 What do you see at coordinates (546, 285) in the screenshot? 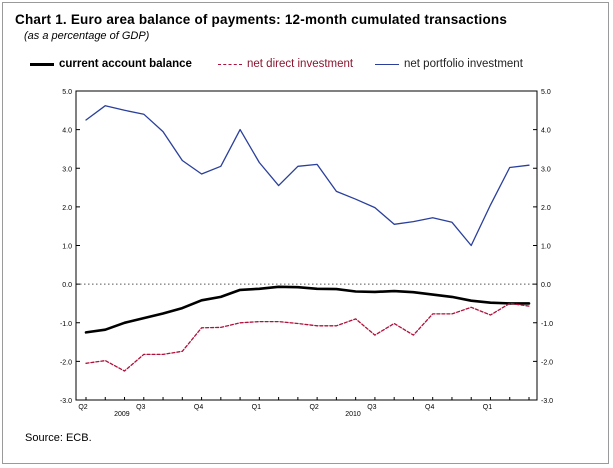
I see `y-tick-label-right: 0.0` at bounding box center [546, 285].